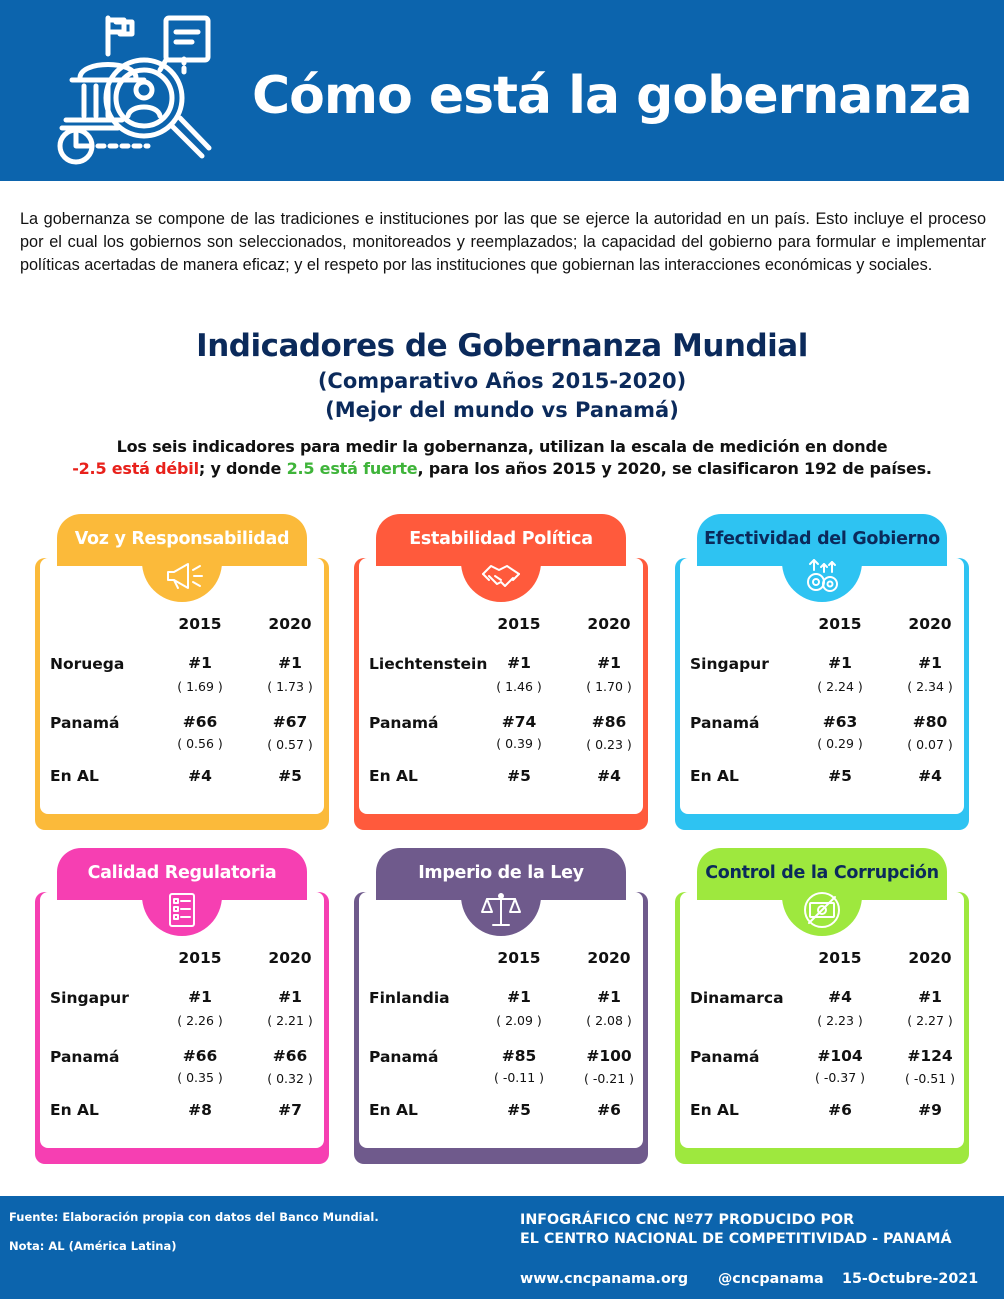 The image size is (1004, 1299). I want to click on checklist-document-icon, so click(182, 910).